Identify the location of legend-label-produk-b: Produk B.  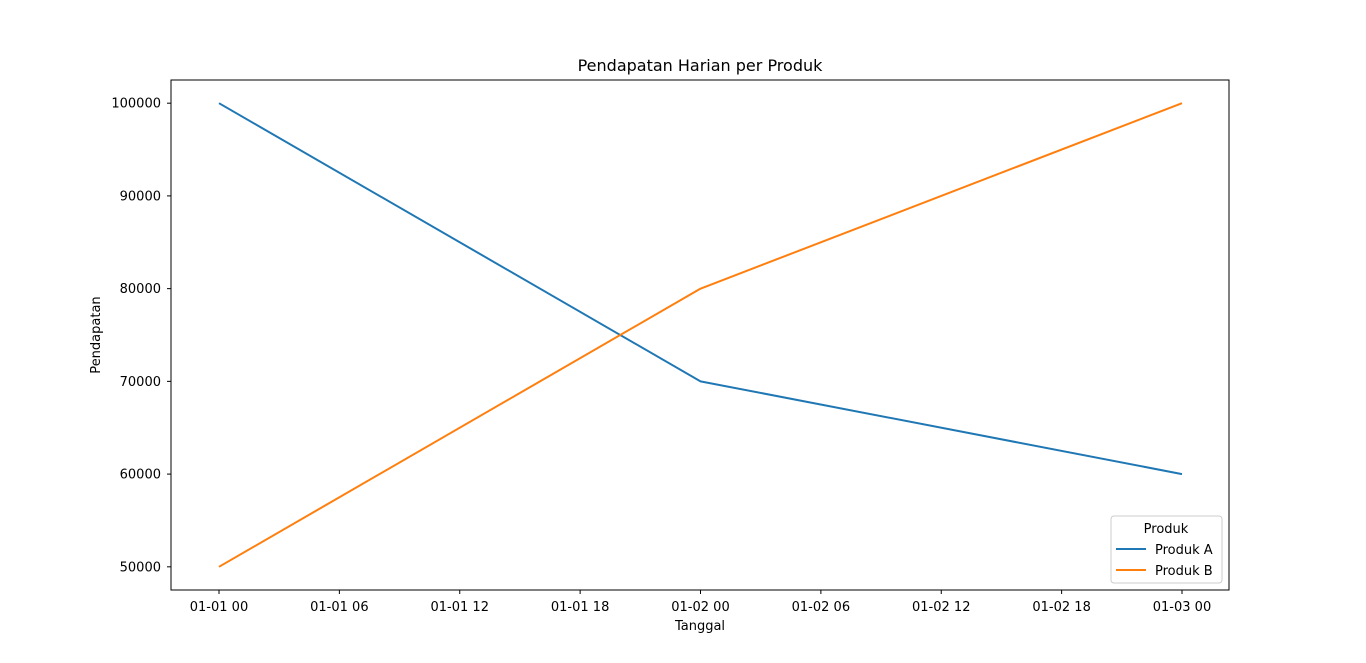
(1184, 571).